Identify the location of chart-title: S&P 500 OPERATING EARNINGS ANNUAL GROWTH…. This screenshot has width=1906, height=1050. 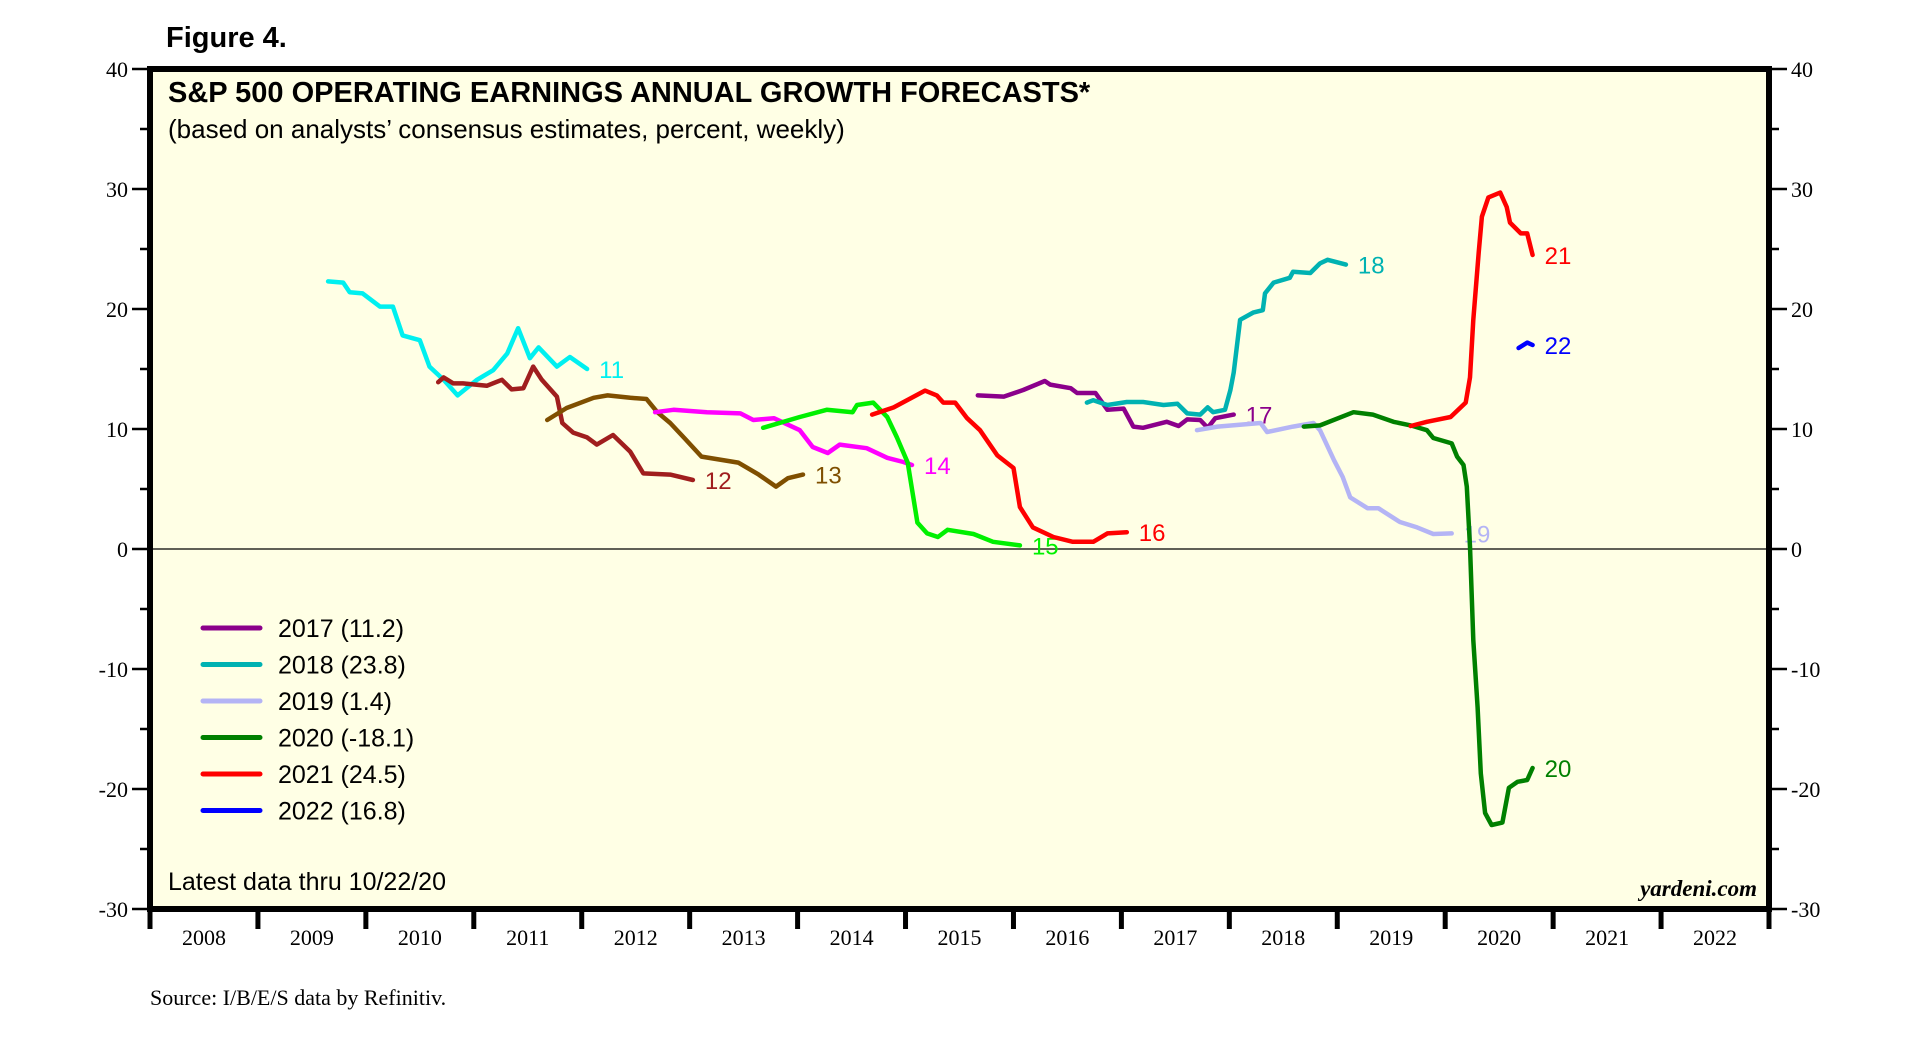
(629, 93).